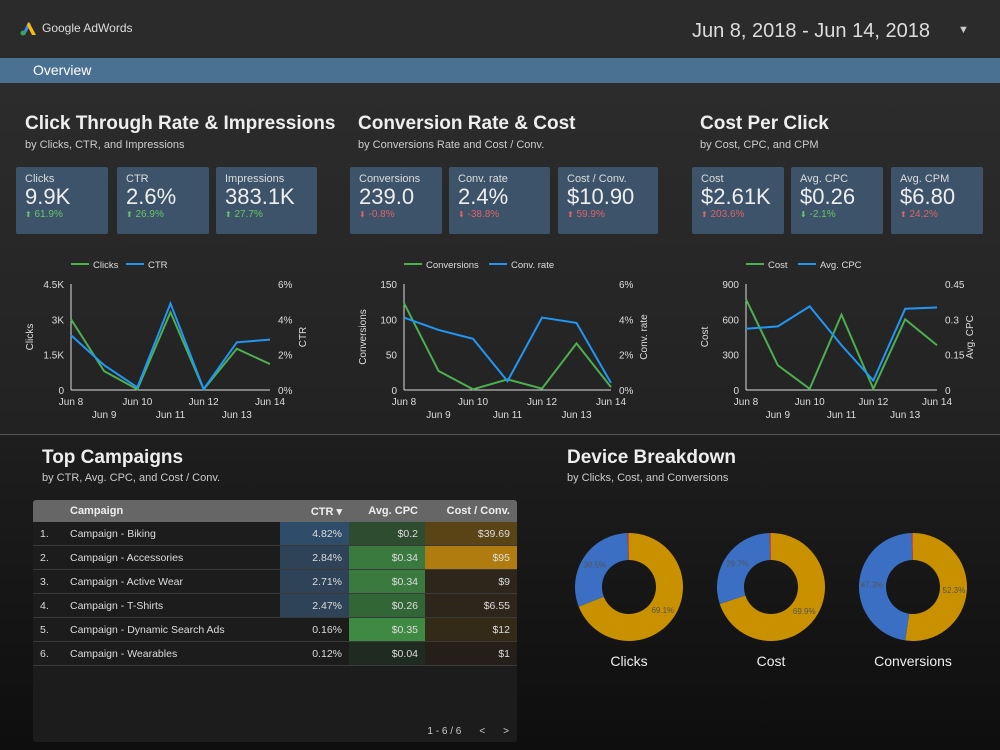  What do you see at coordinates (478, 511) in the screenshot?
I see `col-cost-conv: Cost / Conv.` at bounding box center [478, 511].